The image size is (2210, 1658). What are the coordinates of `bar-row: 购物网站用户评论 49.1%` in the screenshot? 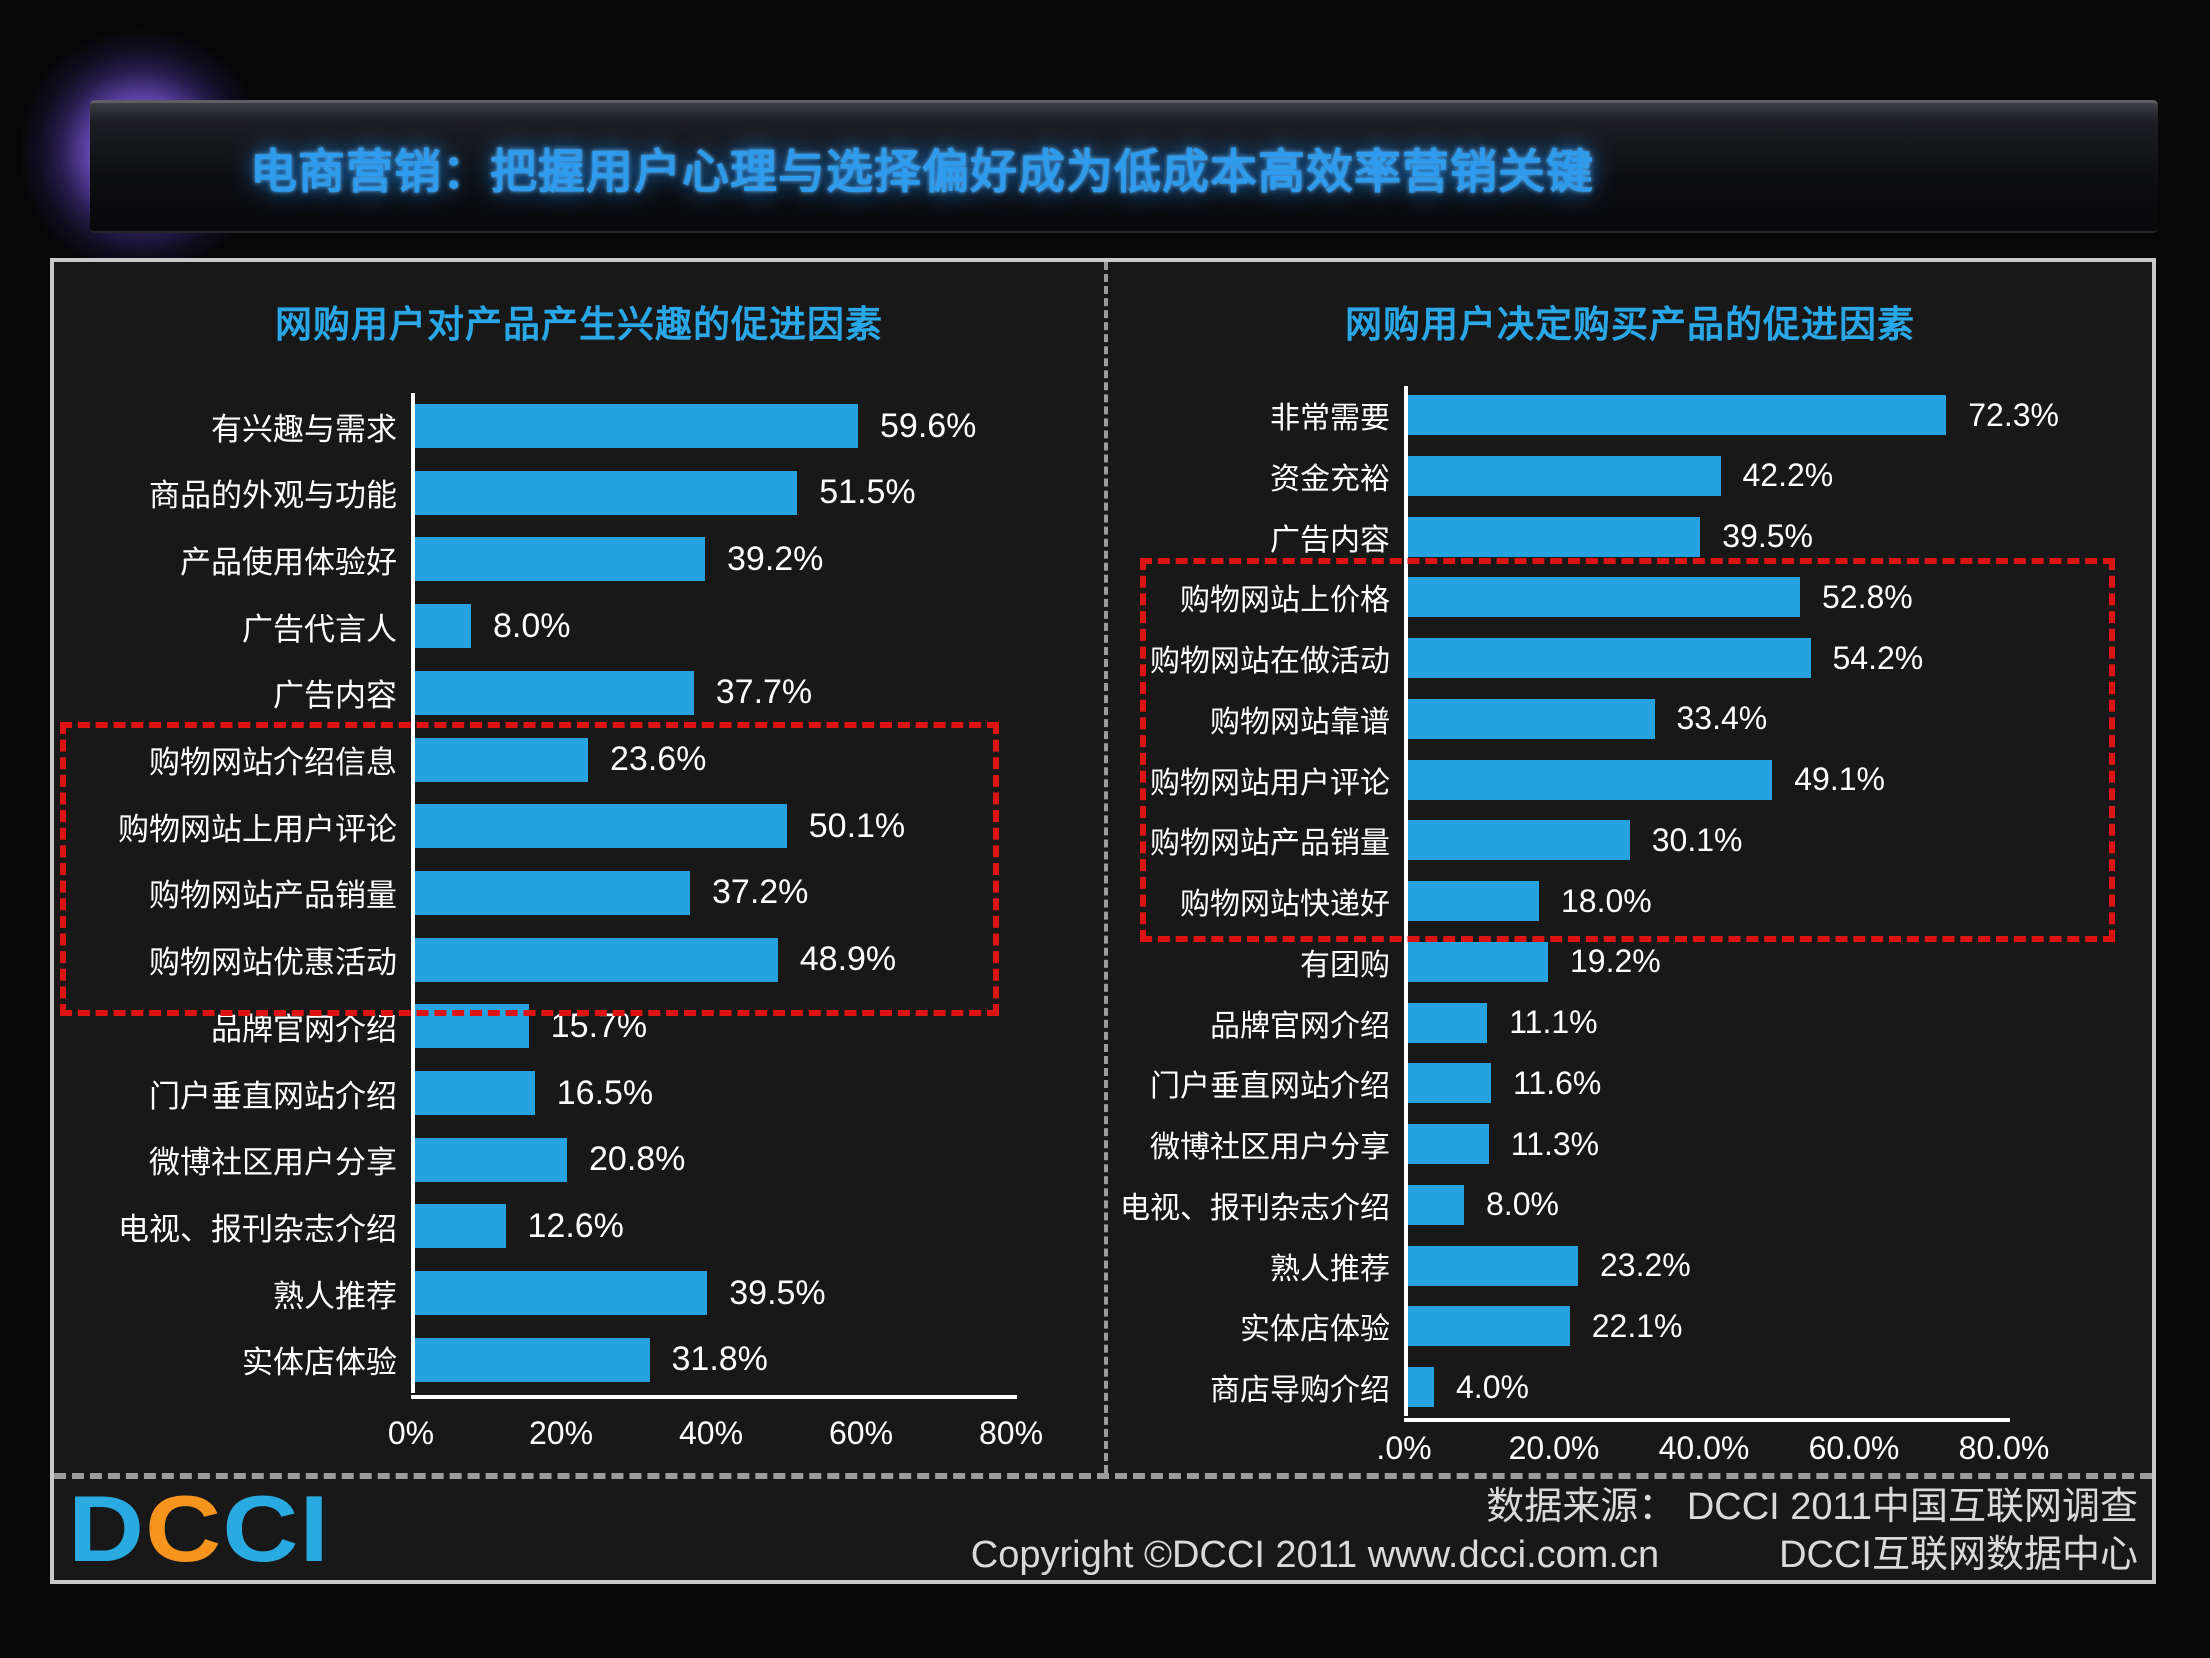 It's located at (1631, 780).